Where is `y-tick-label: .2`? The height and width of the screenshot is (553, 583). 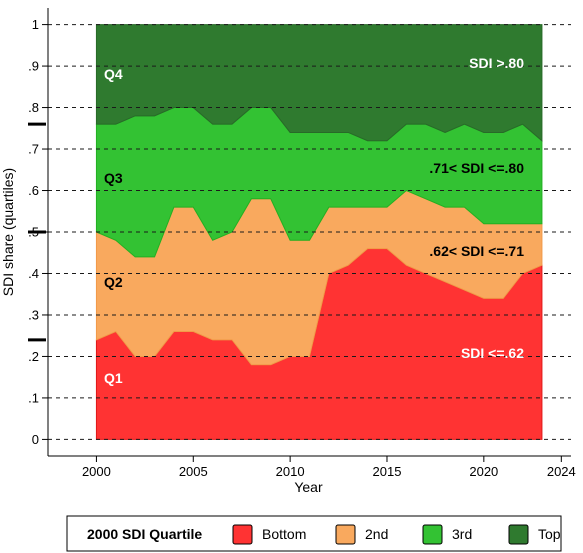
y-tick-label: .2 is located at coordinates (33, 356).